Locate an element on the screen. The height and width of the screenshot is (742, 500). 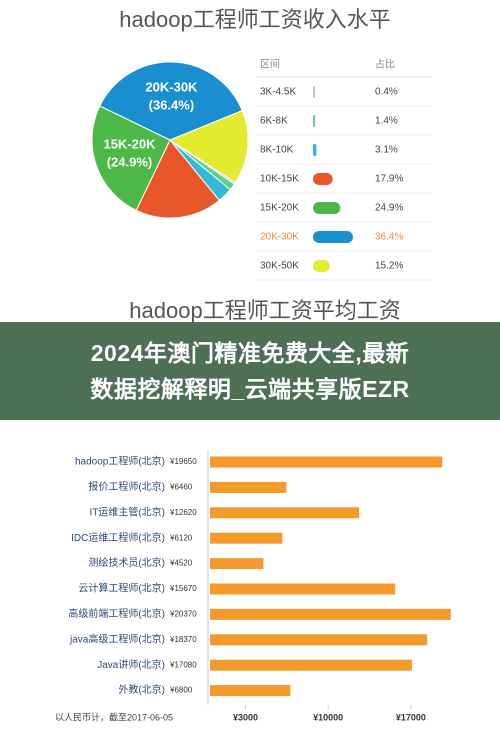
value-label: ¥20370 is located at coordinates (183, 614).